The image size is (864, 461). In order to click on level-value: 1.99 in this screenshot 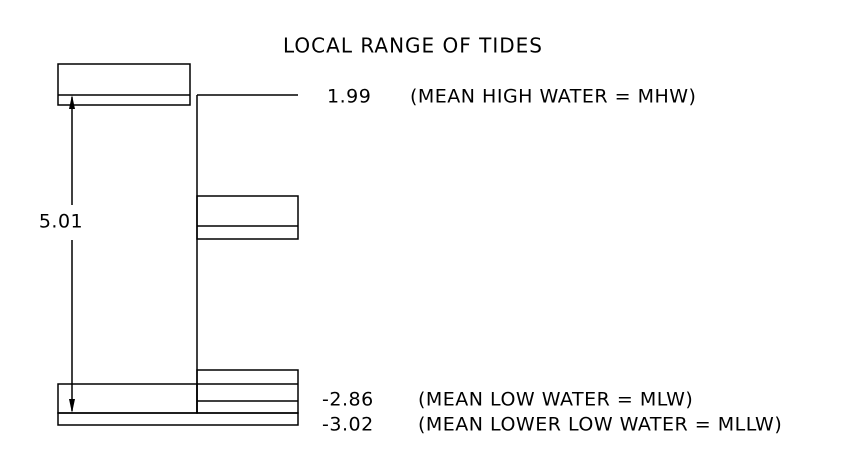, I will do `click(349, 97)`.